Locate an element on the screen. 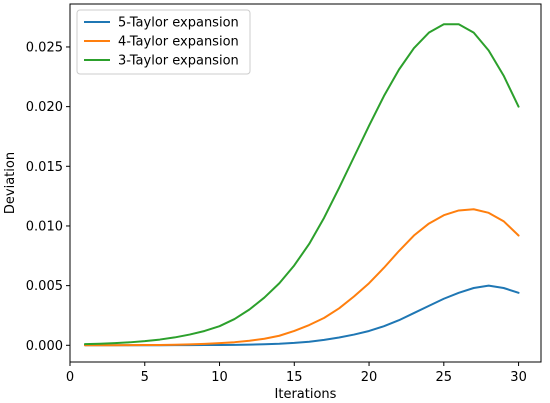 The height and width of the screenshot is (403, 550). y-axis-title: Deviation is located at coordinates (10, 183).